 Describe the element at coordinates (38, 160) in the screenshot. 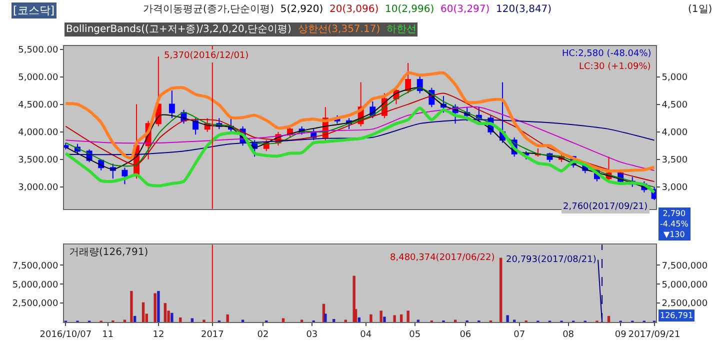

I see `y-tick-label: 3,500.00` at that location.